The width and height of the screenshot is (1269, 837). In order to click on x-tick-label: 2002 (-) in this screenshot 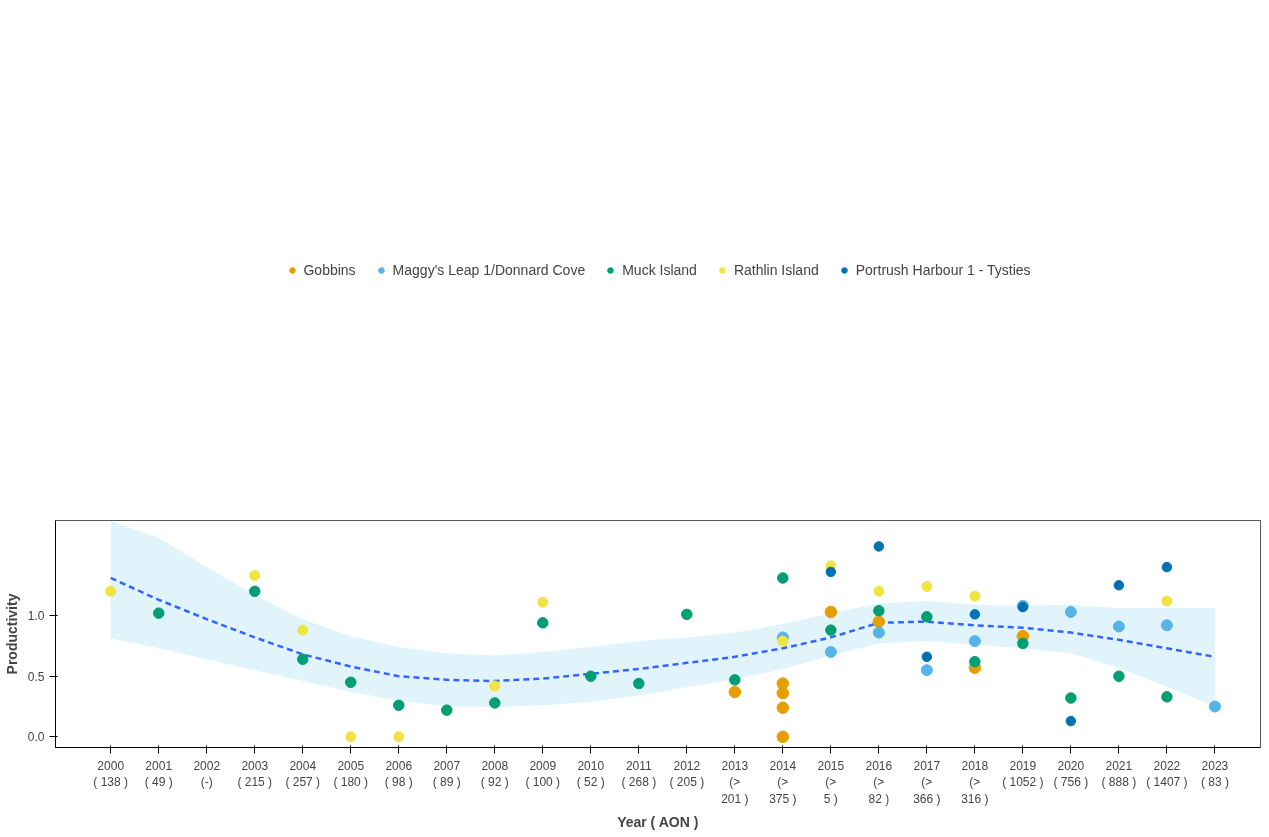, I will do `click(207, 774)`.